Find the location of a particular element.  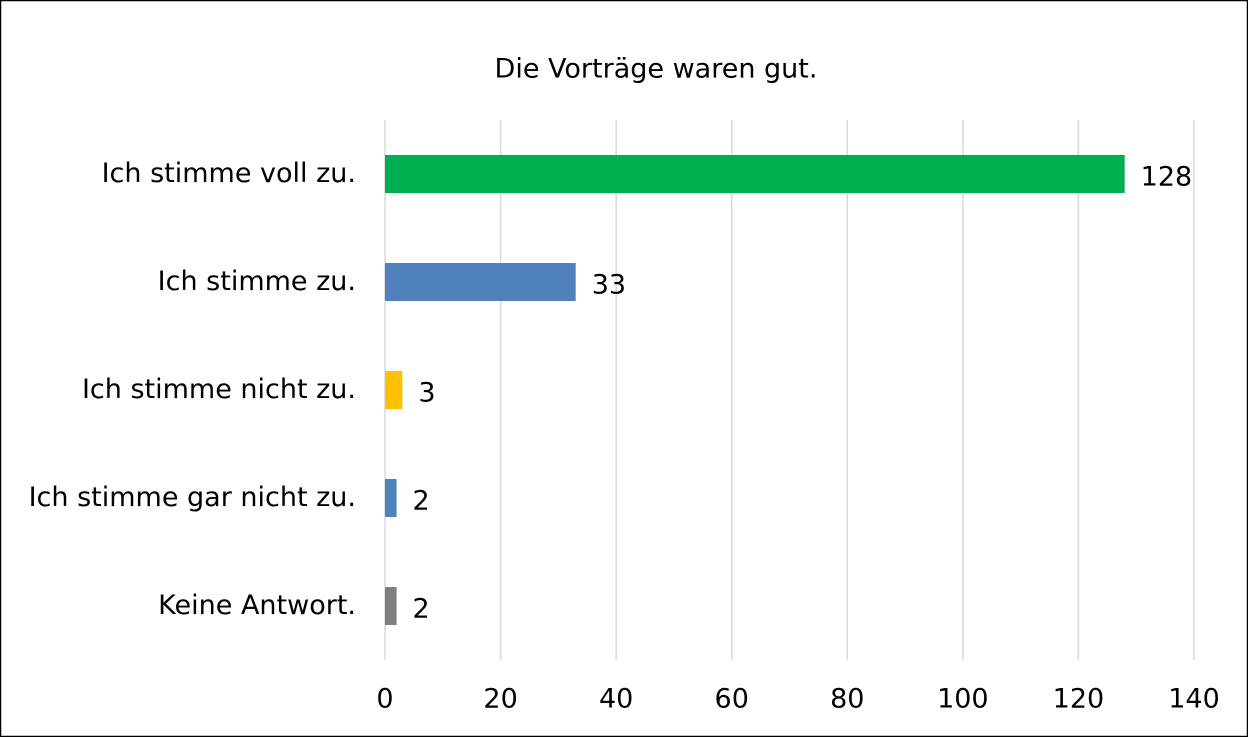

x-tick-label: 20 is located at coordinates (500, 699).